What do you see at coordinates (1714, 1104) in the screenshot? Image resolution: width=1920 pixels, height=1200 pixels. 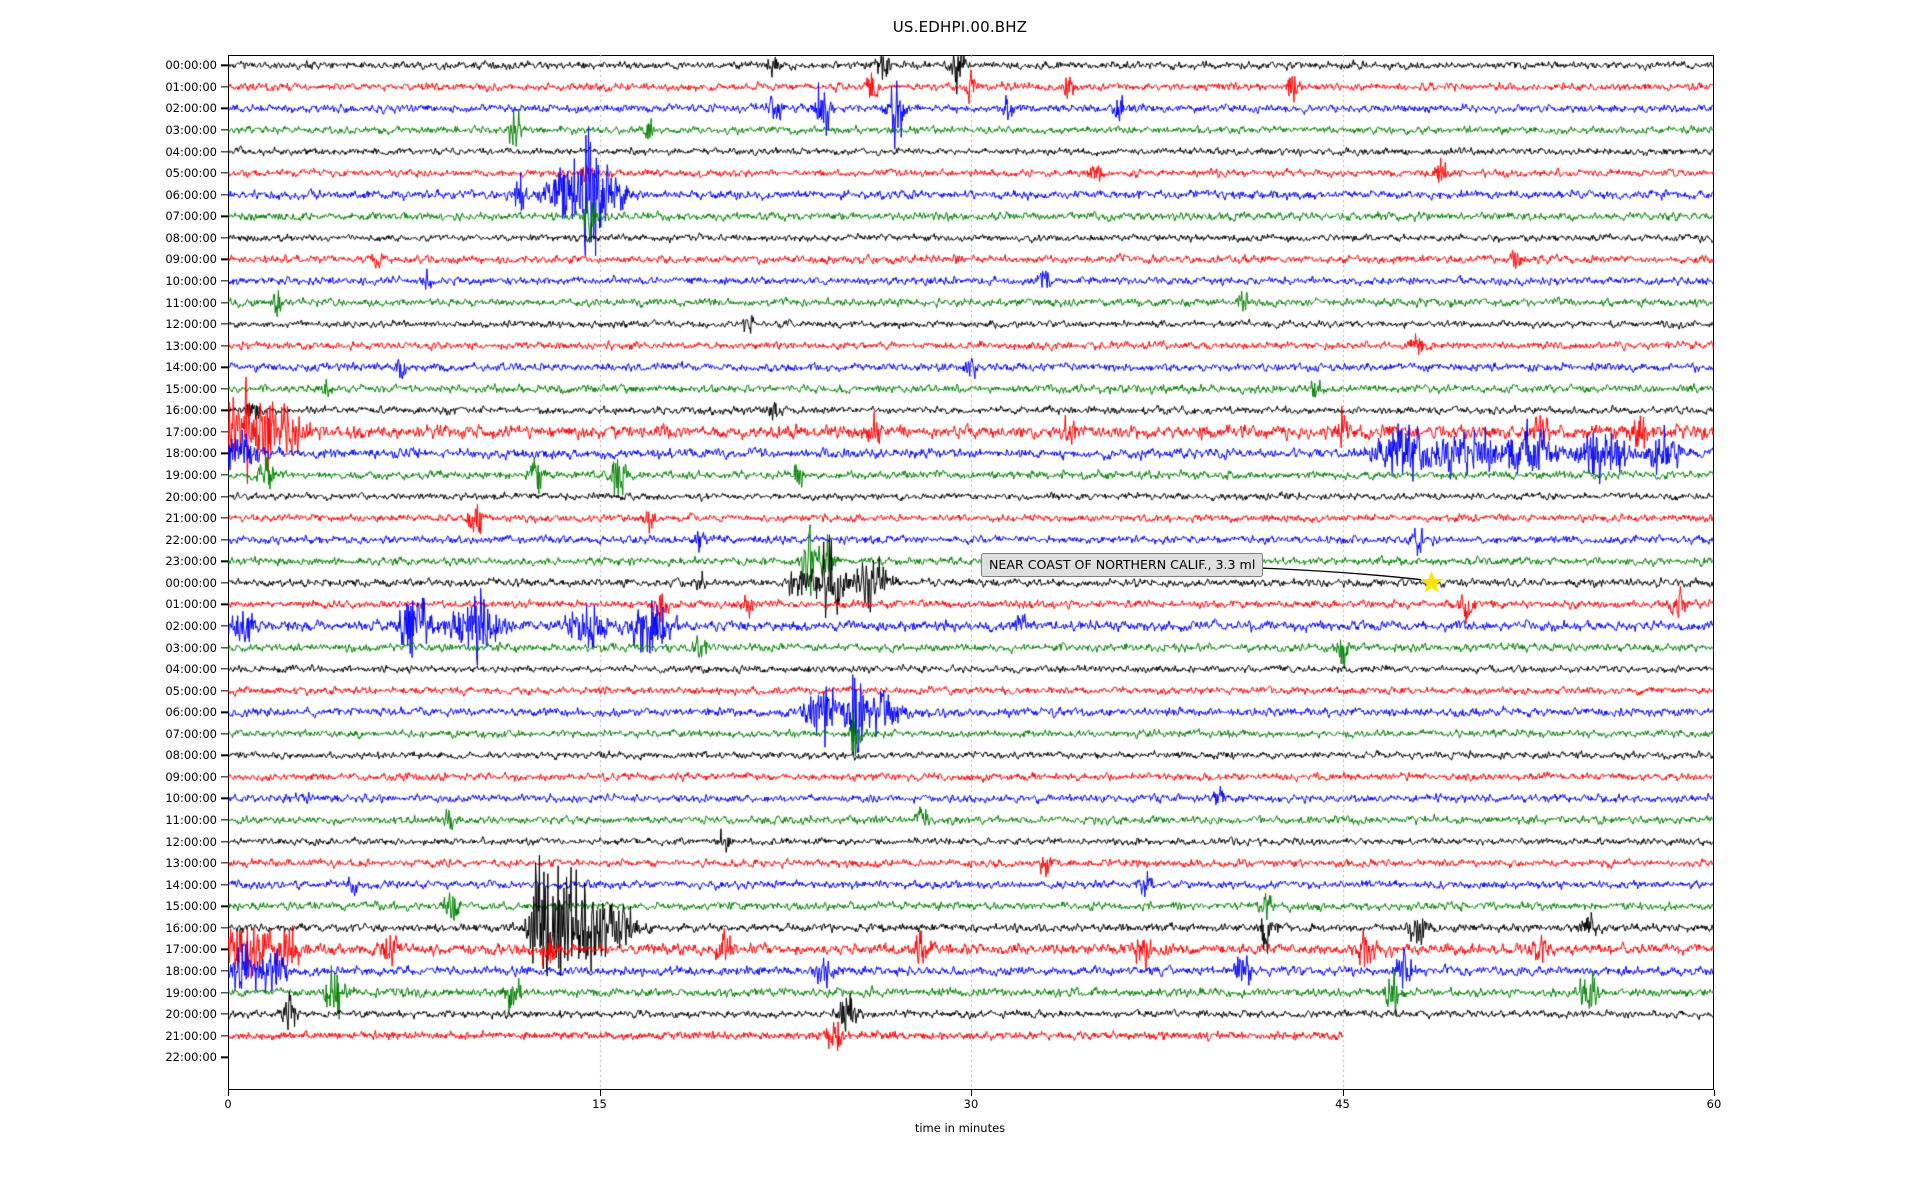 I see `x-tick-label: 60` at bounding box center [1714, 1104].